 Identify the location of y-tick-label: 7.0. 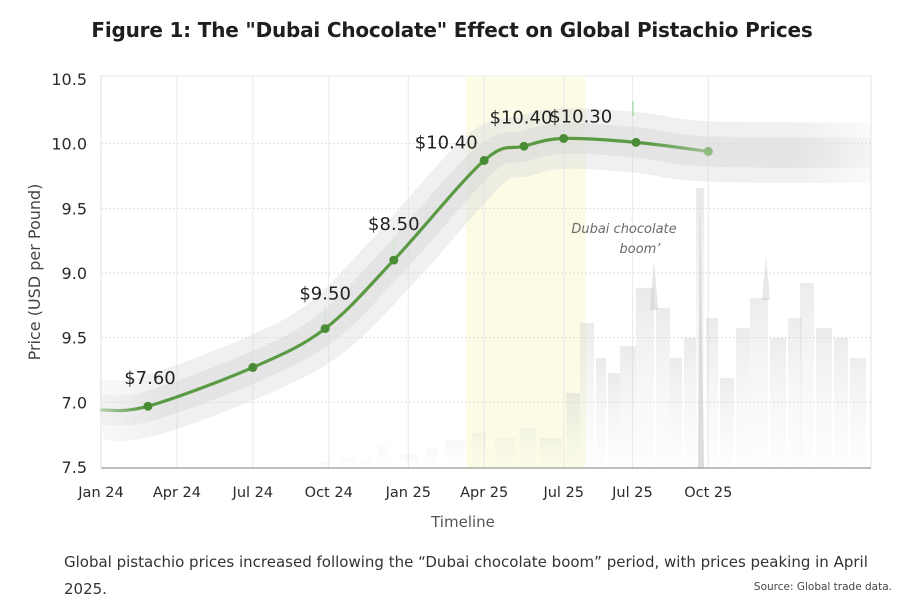
(74, 402).